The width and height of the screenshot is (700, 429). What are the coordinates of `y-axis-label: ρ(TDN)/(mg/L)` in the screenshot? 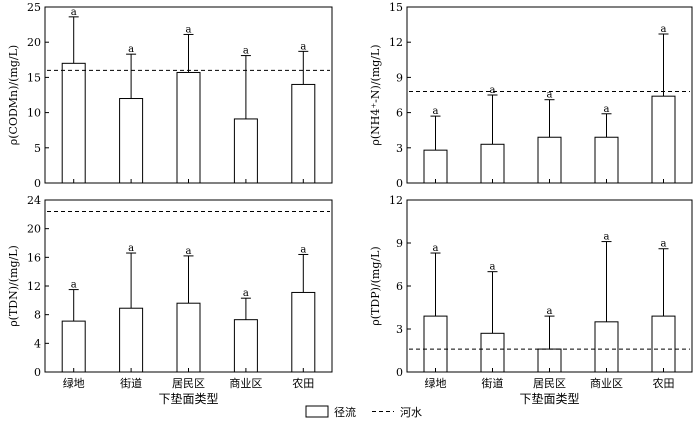 It's located at (13, 286).